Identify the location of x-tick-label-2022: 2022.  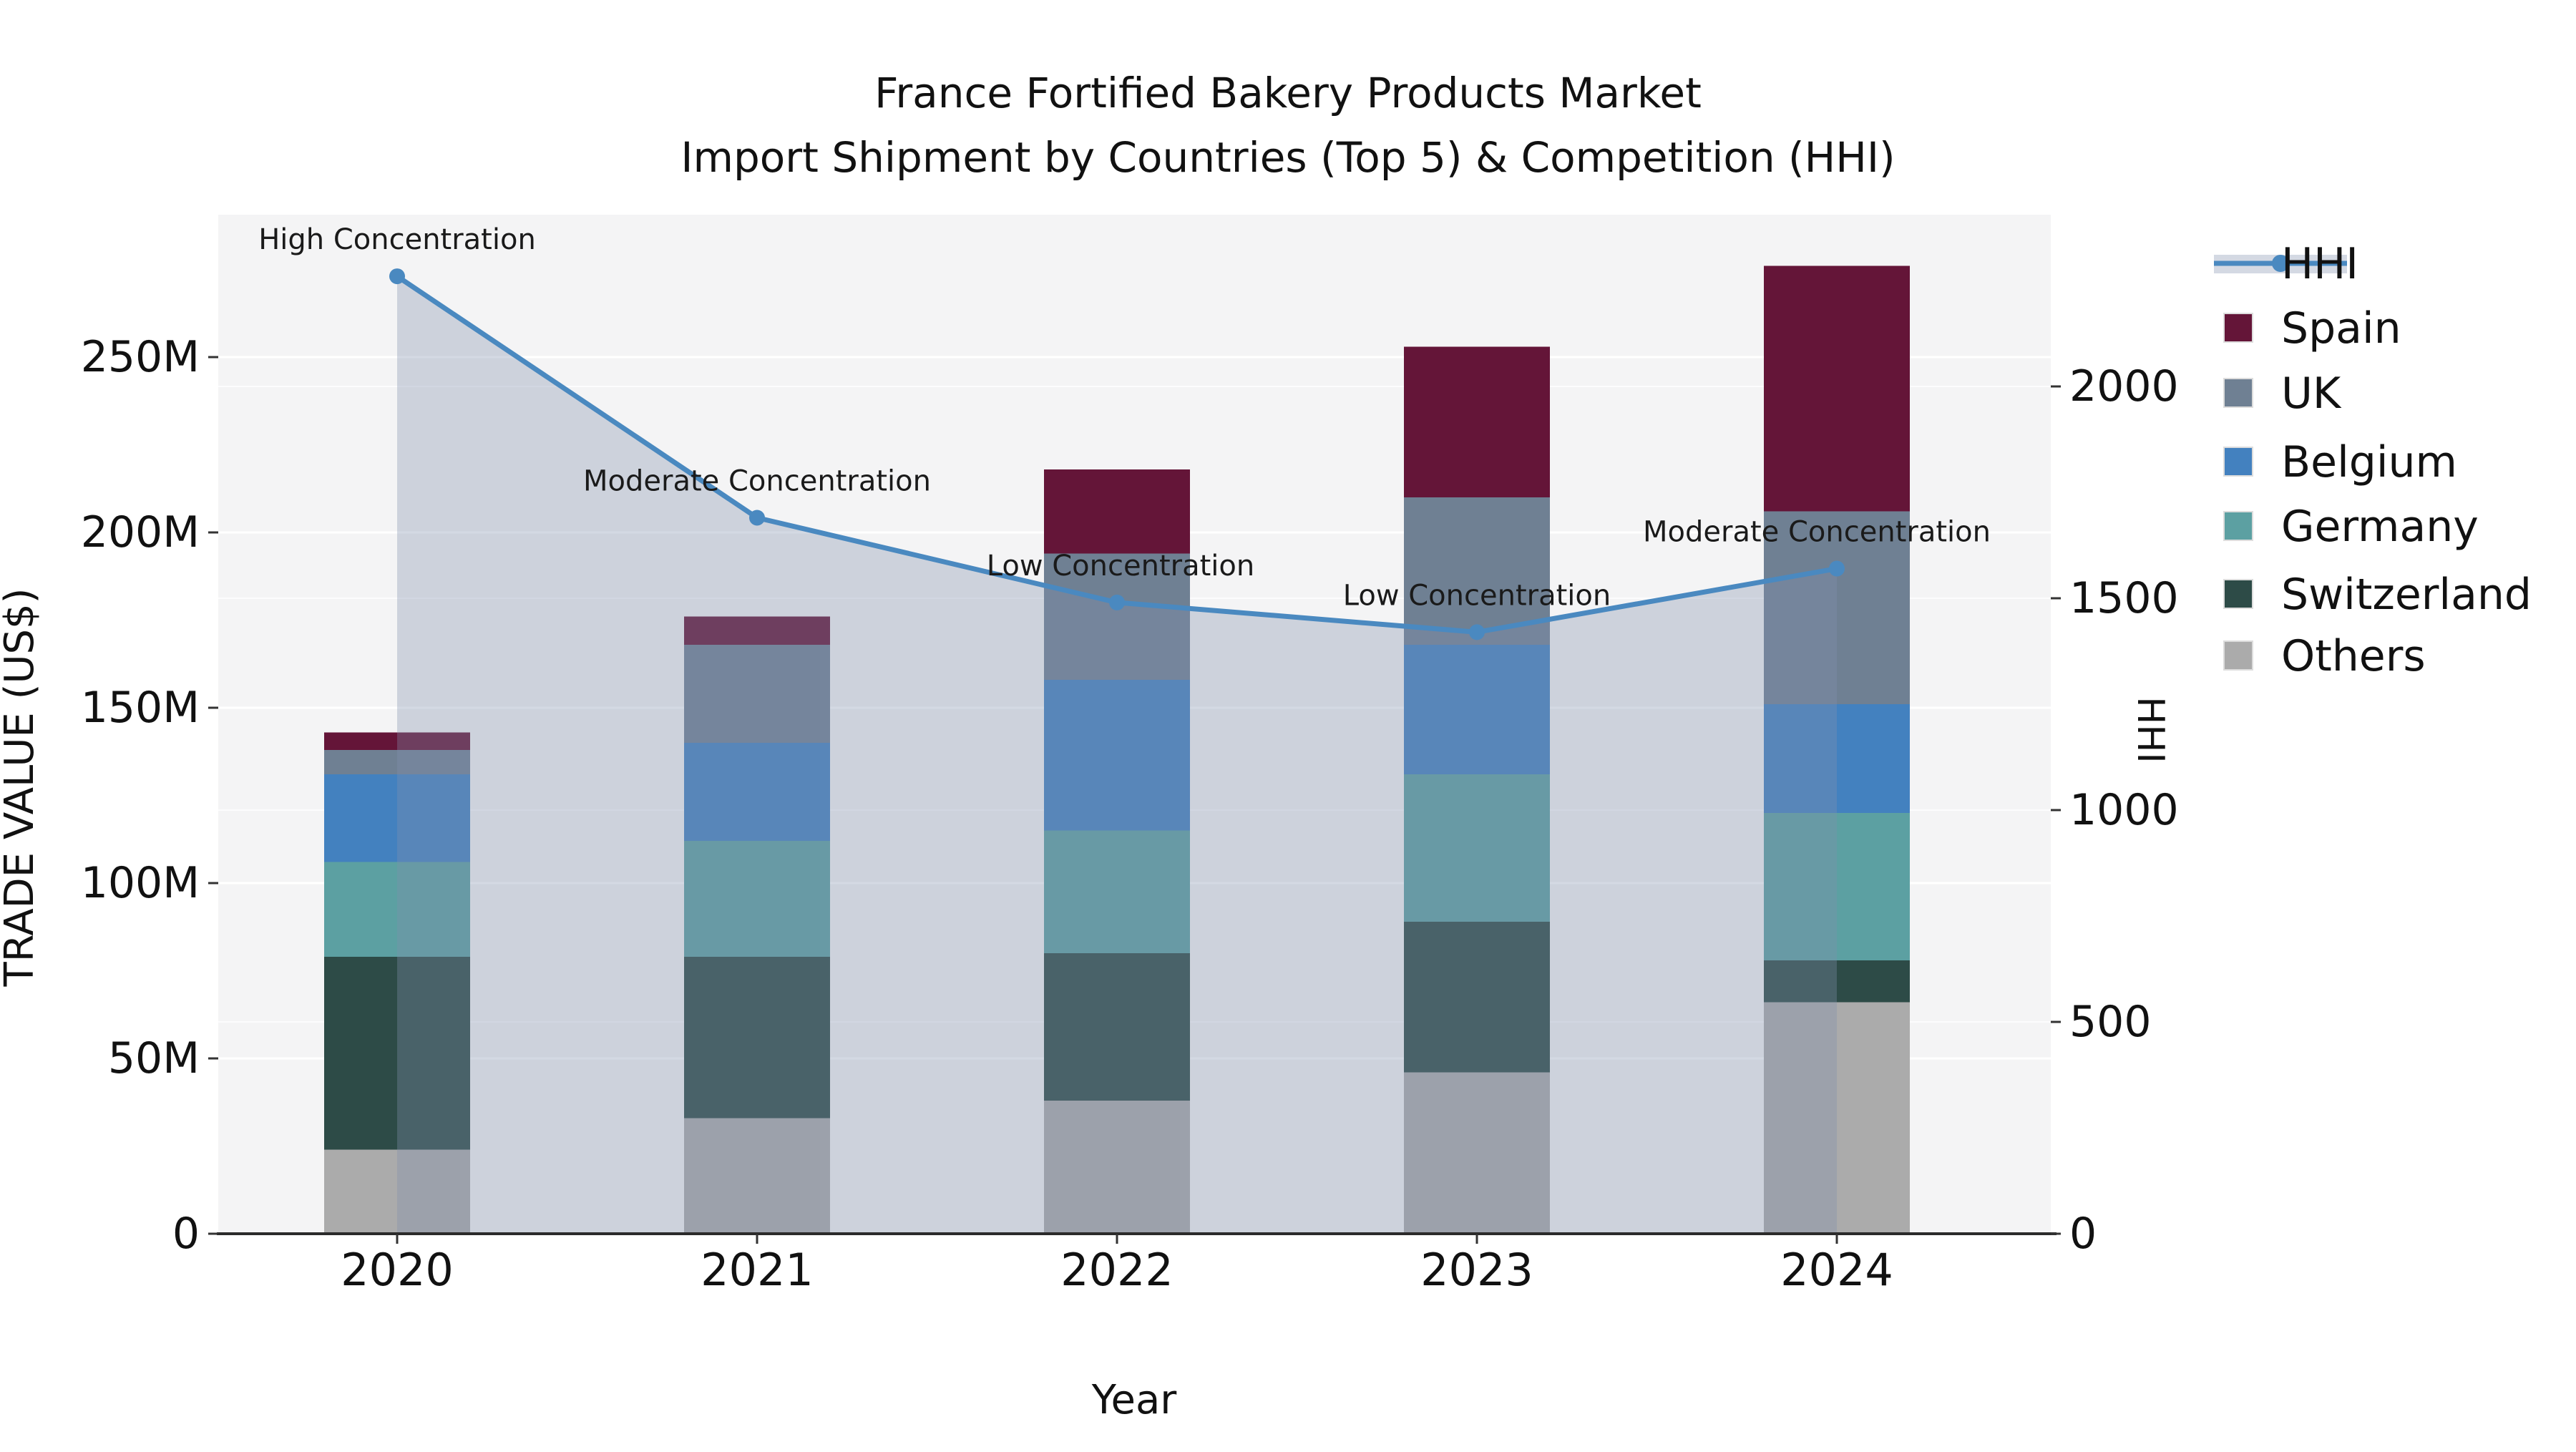
(1117, 1270).